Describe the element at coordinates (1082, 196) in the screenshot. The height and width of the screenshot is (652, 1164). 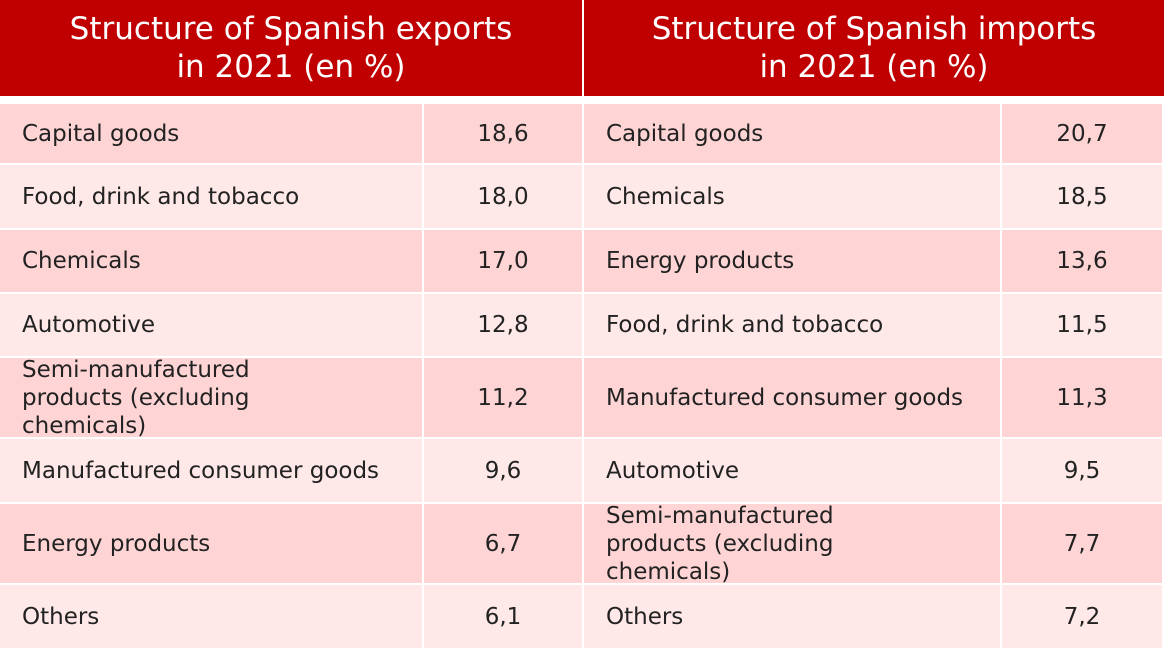
I see `imports-row-value: 18,5` at that location.